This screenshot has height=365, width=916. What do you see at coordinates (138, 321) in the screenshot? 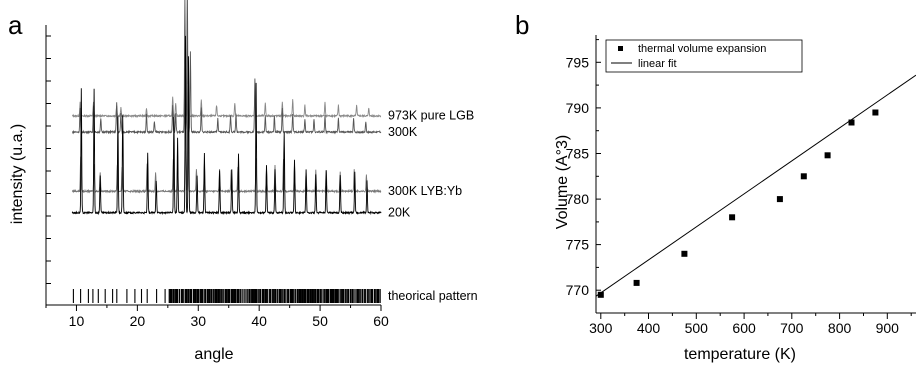
I see `x-tick-label: 20` at bounding box center [138, 321].